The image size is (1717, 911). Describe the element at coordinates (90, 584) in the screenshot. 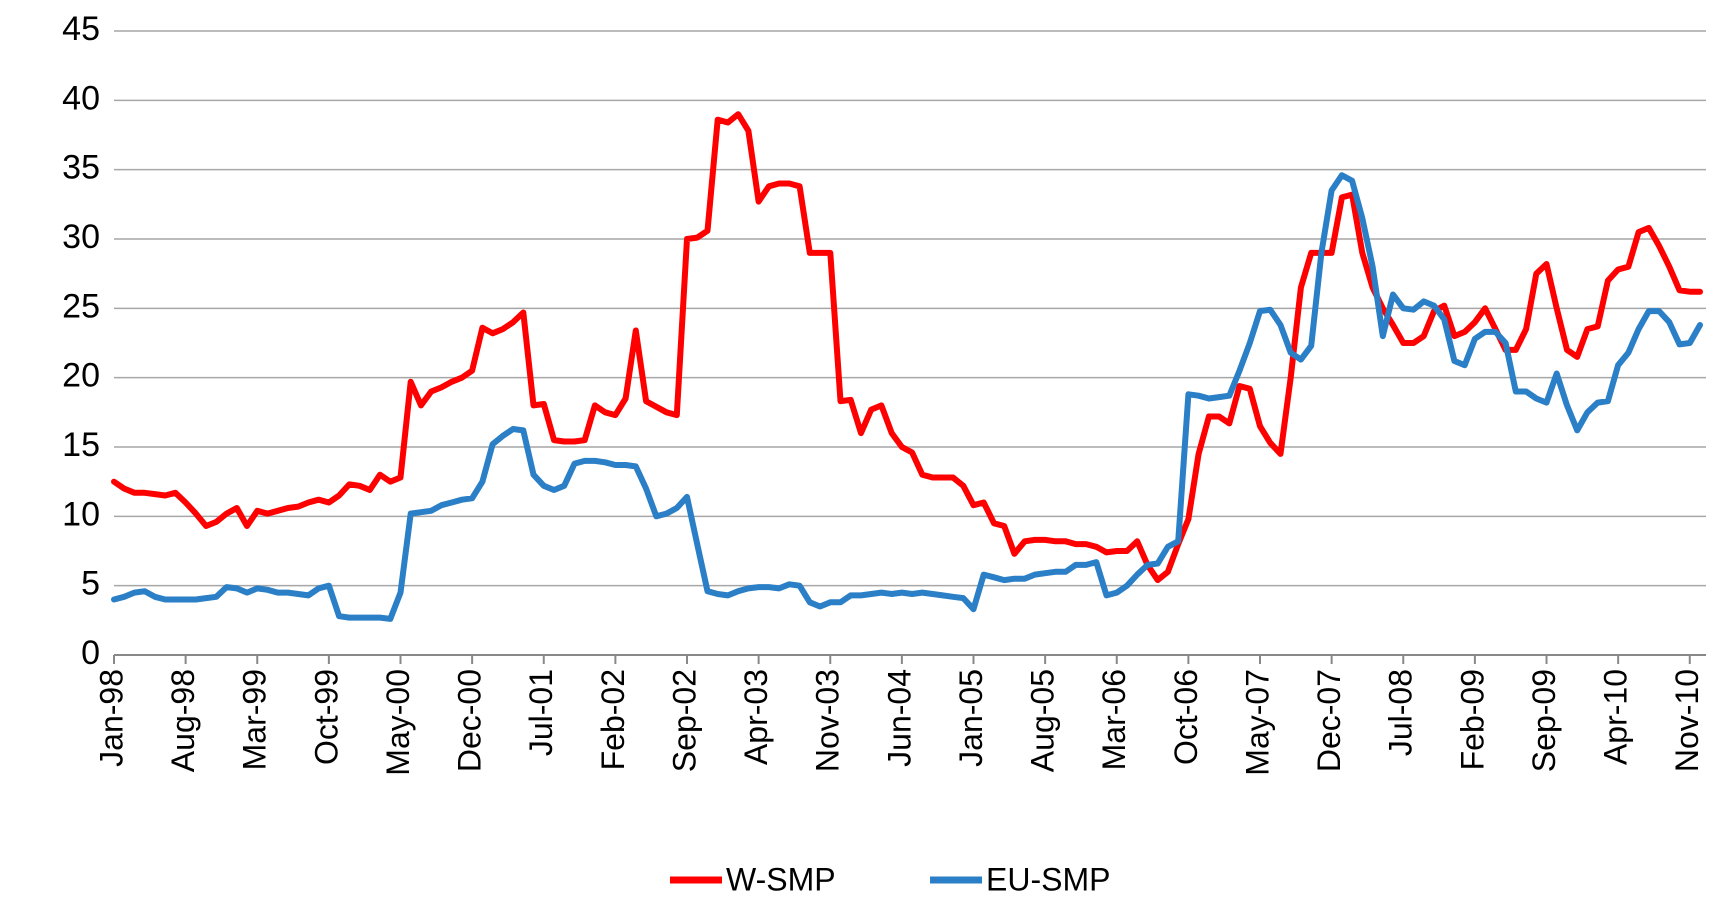

I see `y-tick-label: 5` at that location.